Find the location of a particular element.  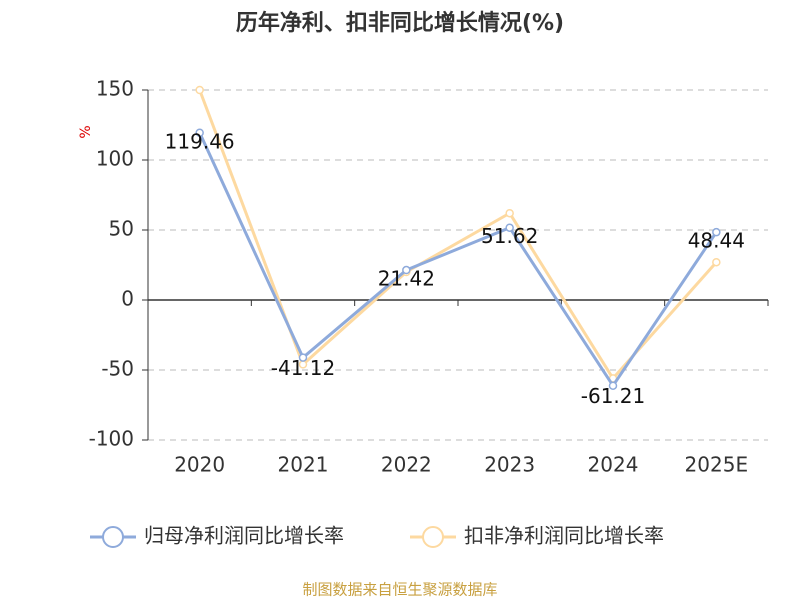

y-axis-label: % is located at coordinates (86, 131).